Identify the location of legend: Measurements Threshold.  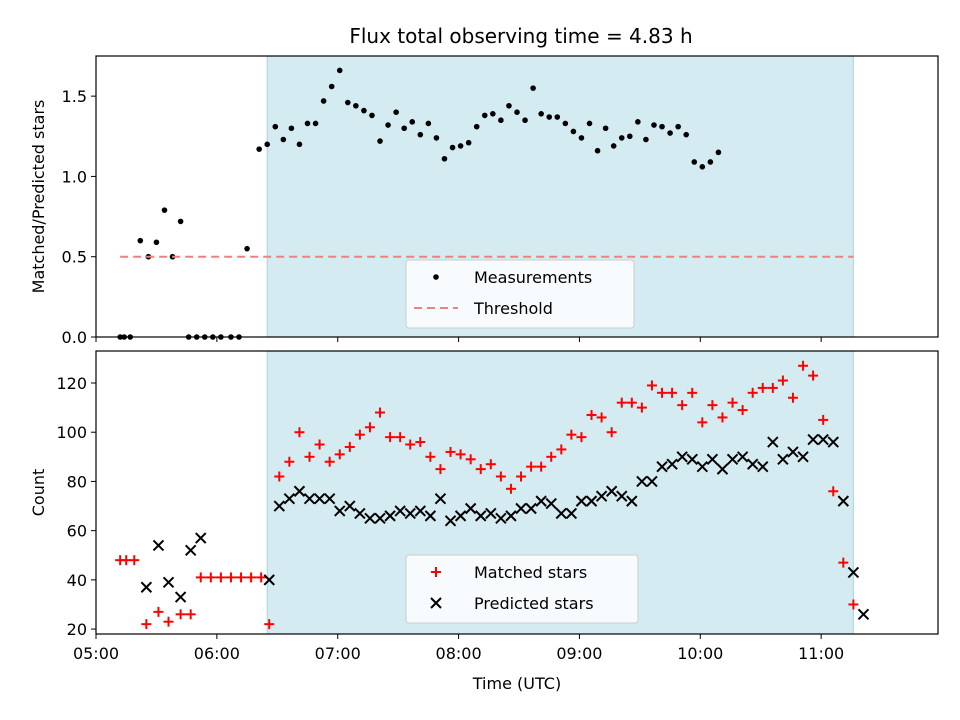
(520, 294).